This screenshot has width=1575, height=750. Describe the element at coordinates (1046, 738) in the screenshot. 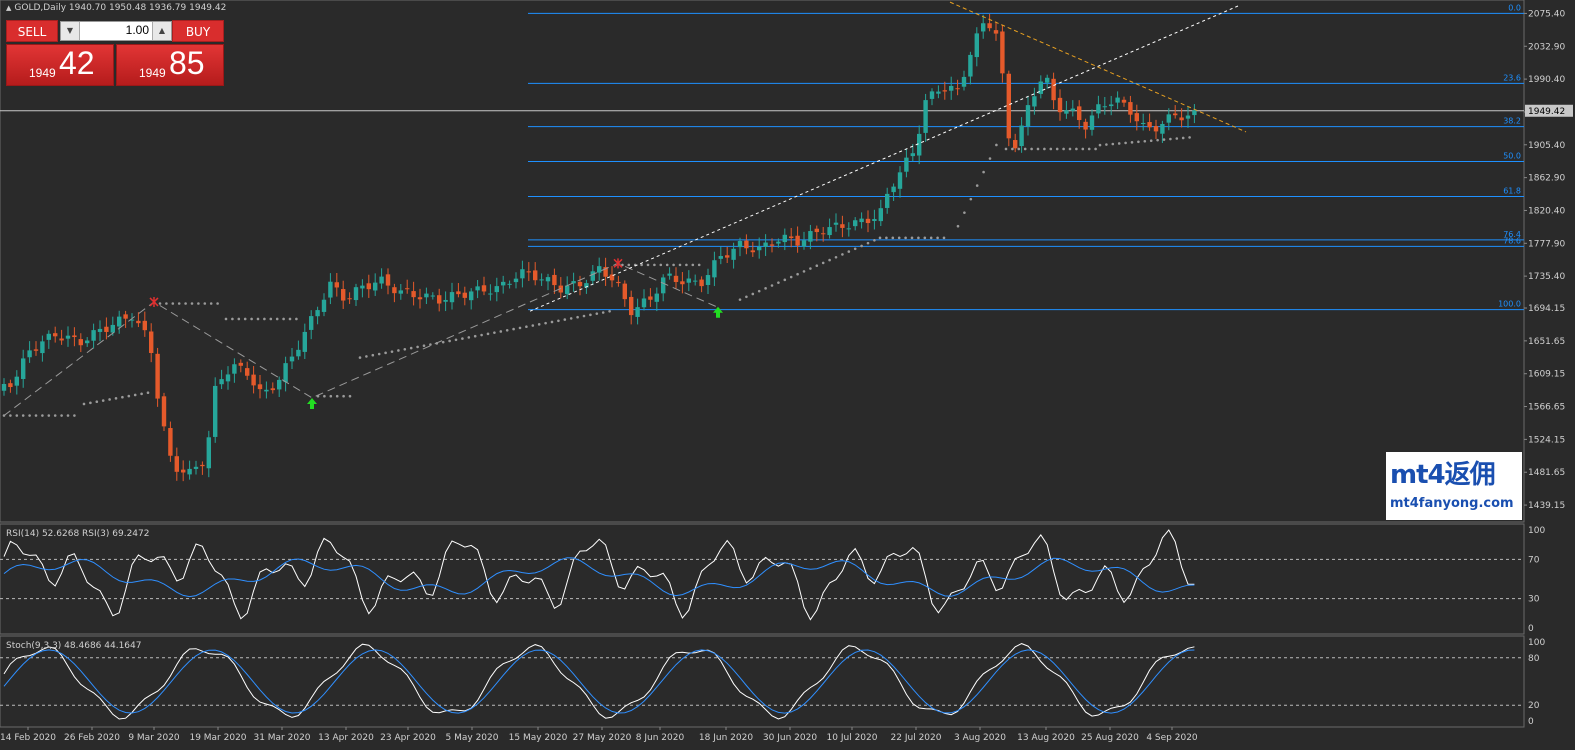

I see `date-axis-label: 13 Aug 2020` at that location.